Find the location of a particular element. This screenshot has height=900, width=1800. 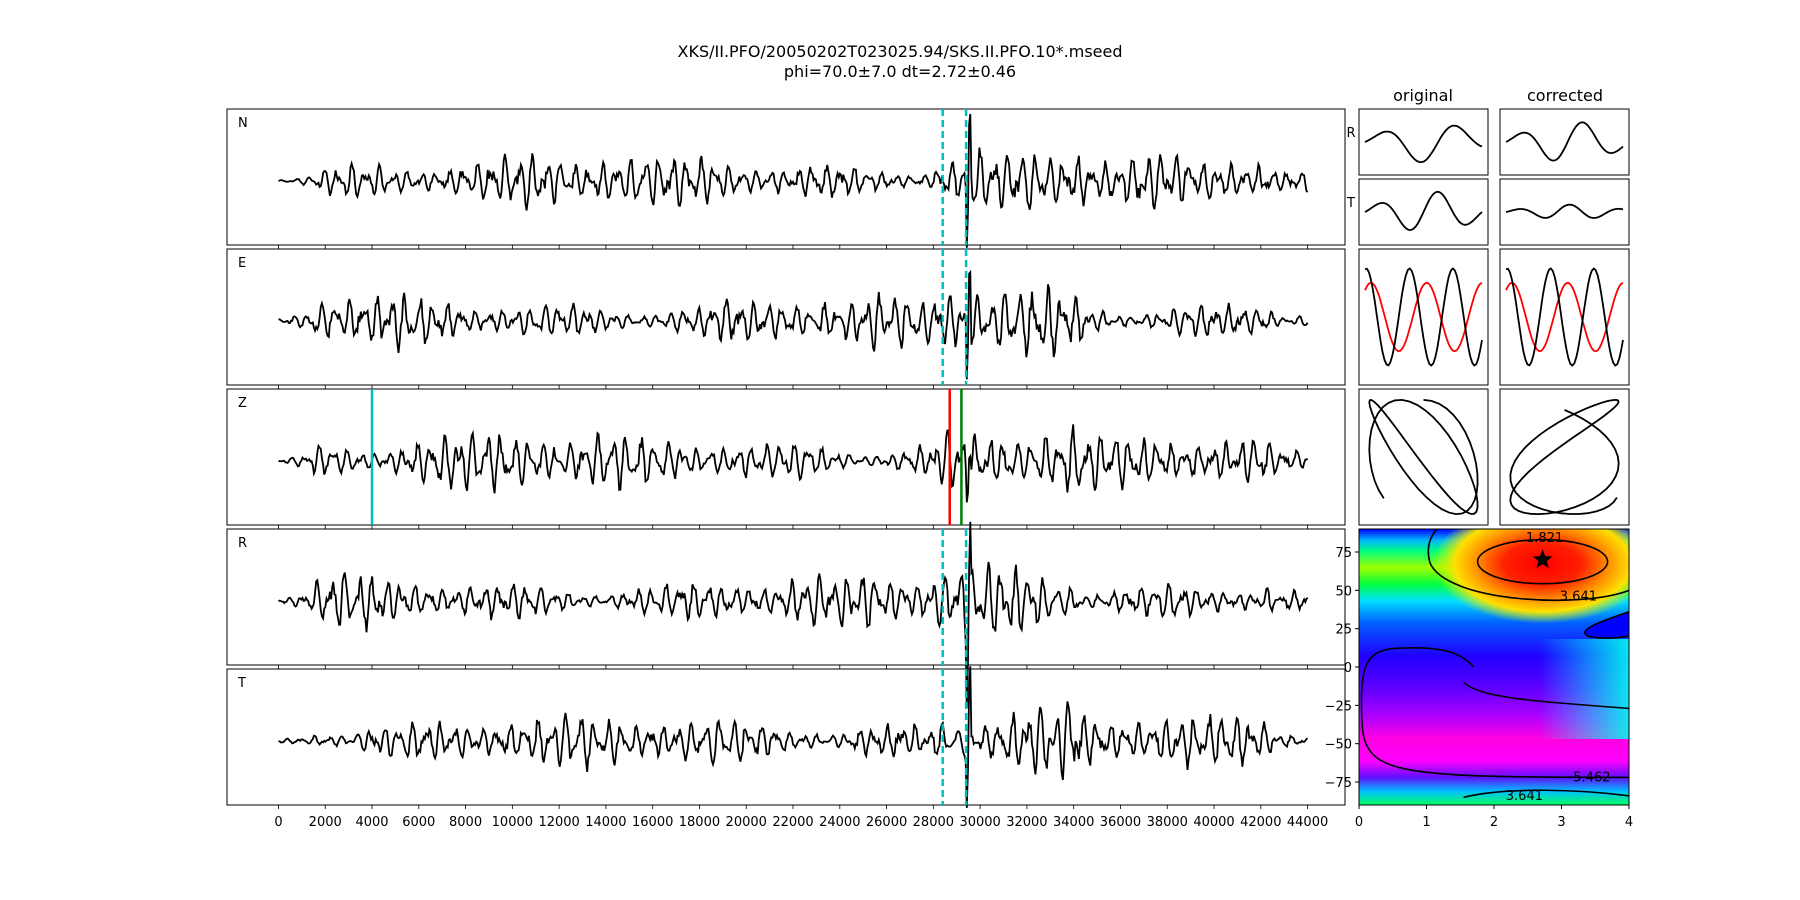

x-tick-label: 38000 is located at coordinates (1167, 822).